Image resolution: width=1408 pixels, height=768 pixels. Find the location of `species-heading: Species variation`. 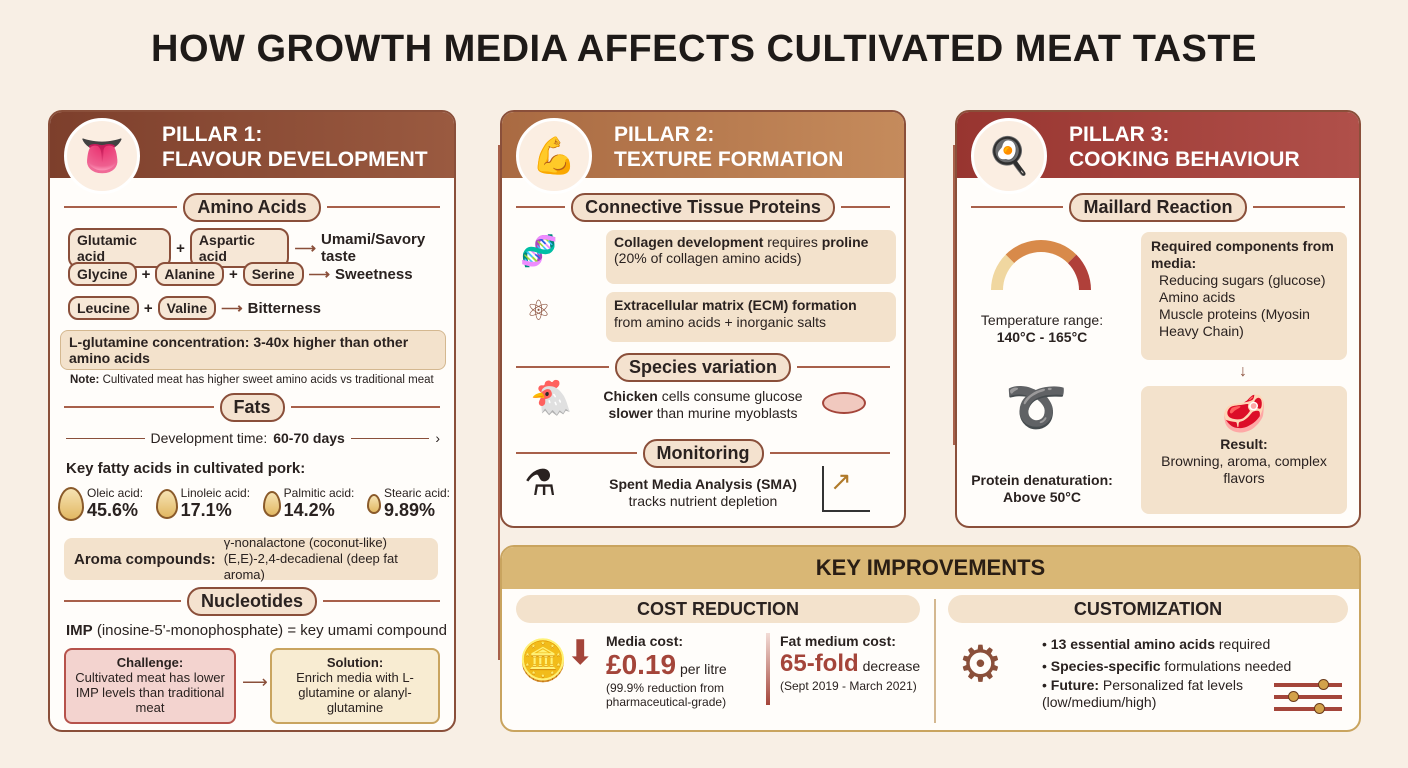

species-heading: Species variation is located at coordinates (703, 367).